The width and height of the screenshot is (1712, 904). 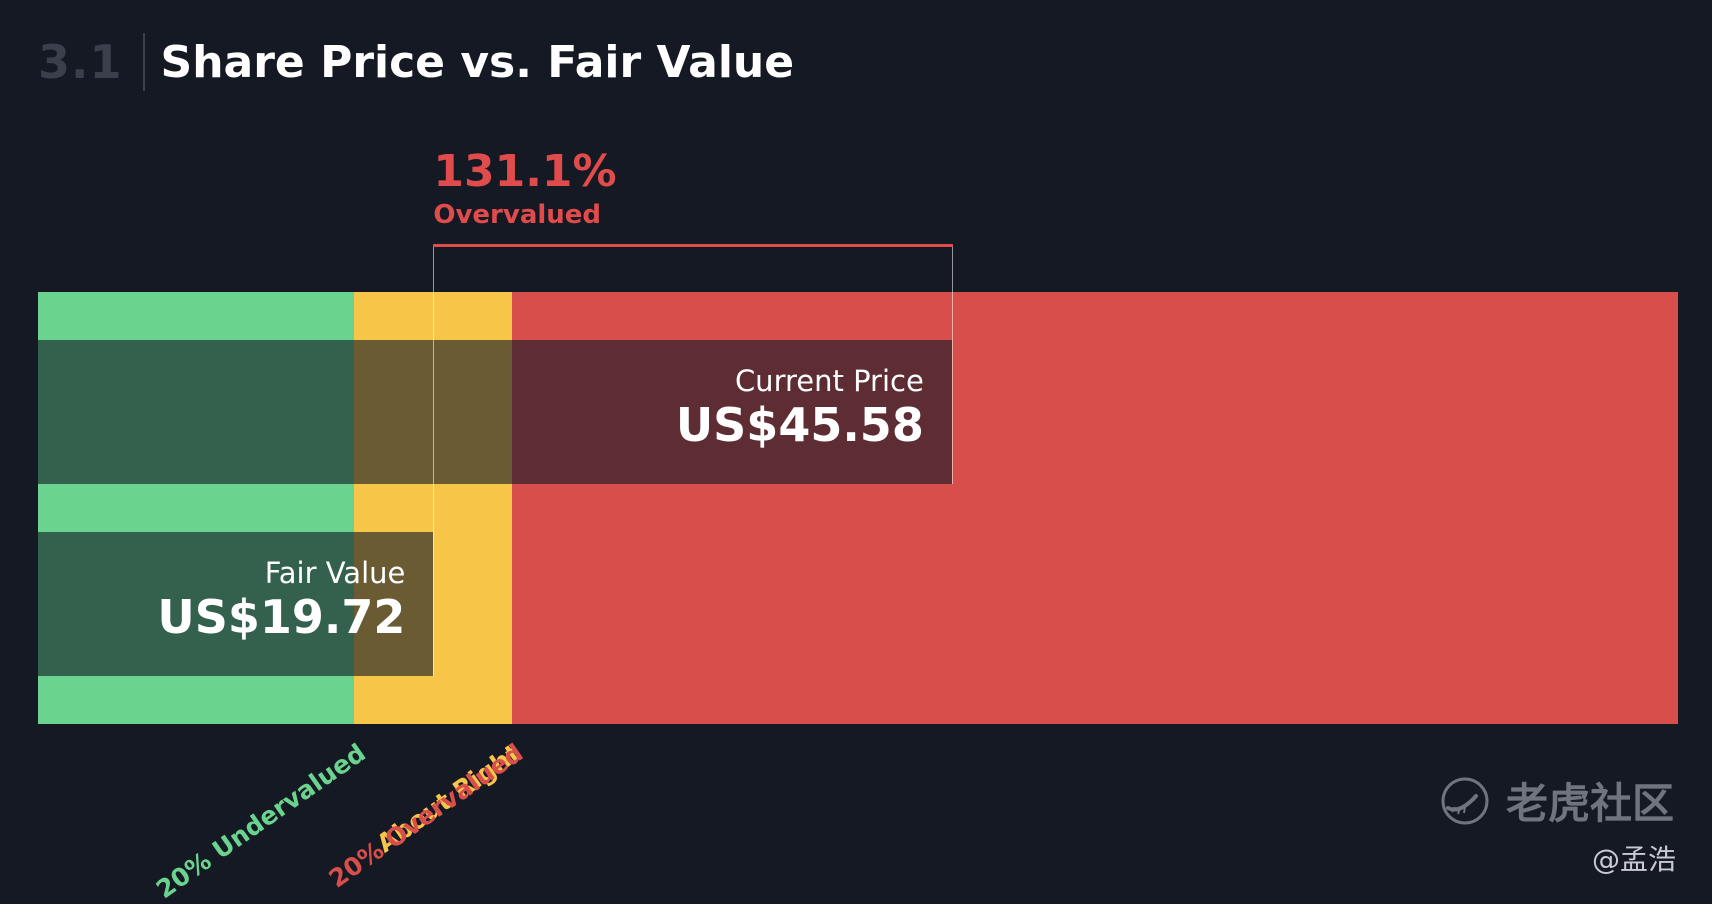 I want to click on fair-value-value: US$19.72, so click(x=281, y=617).